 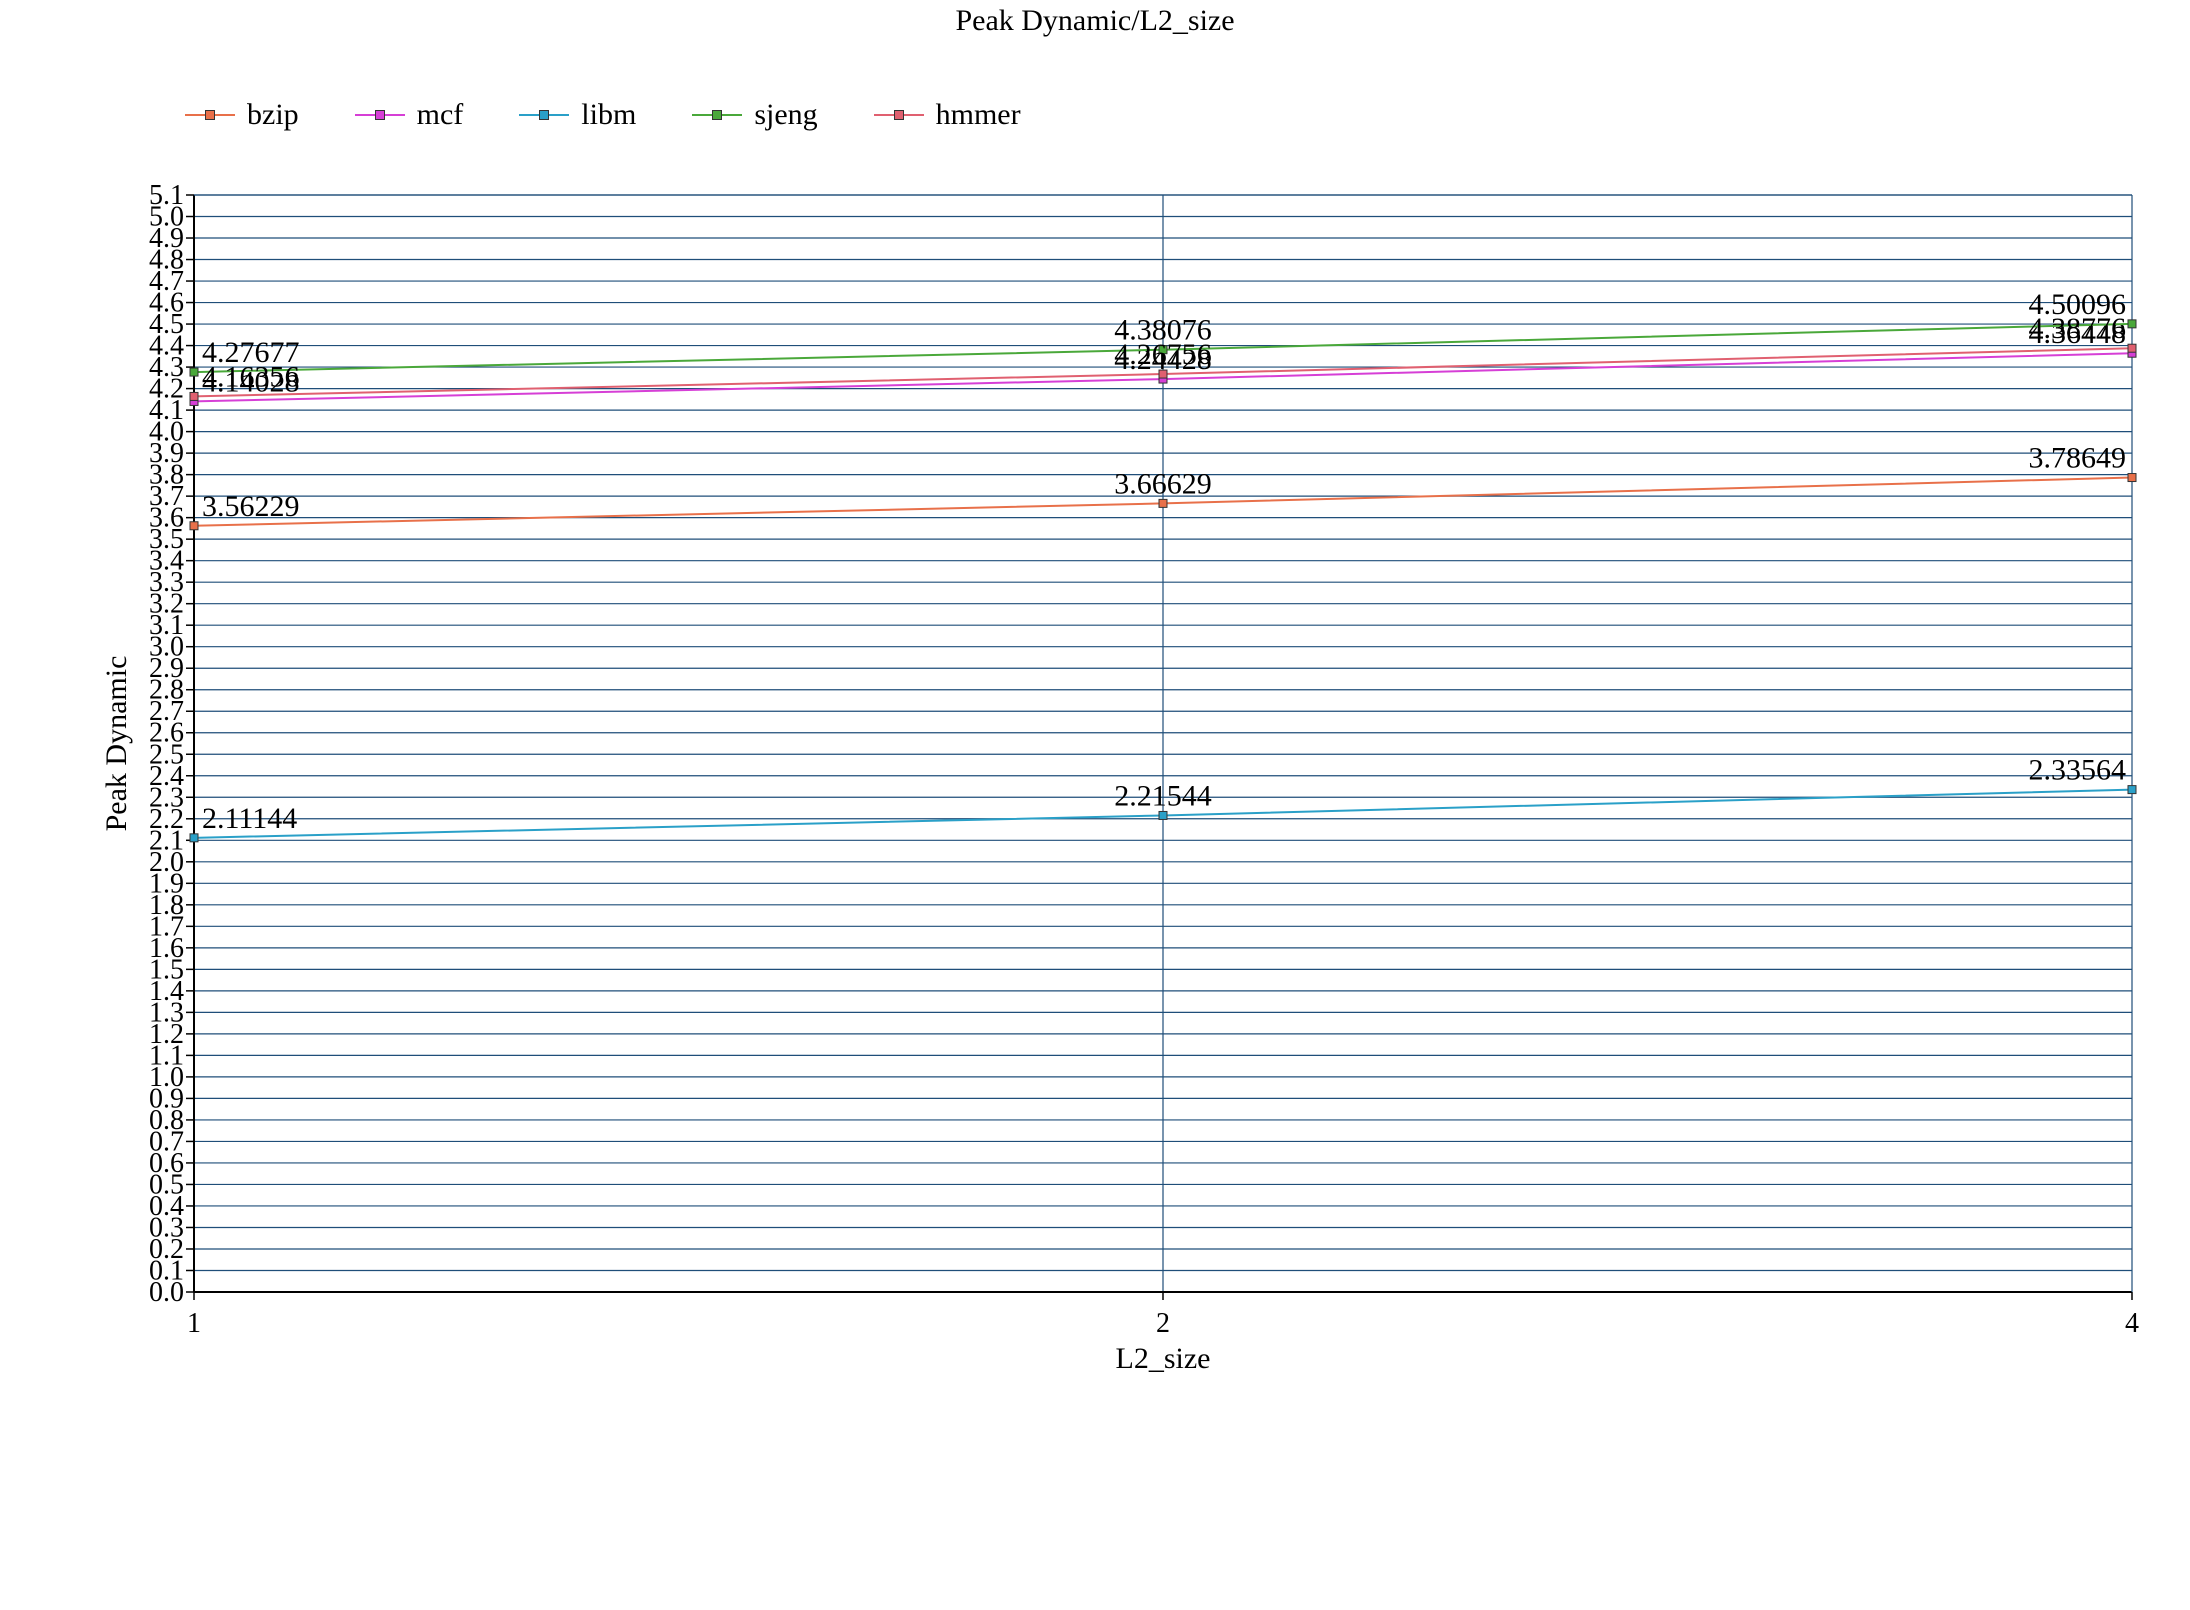 I want to click on y-tick-label: 2.6, so click(x=166, y=733).